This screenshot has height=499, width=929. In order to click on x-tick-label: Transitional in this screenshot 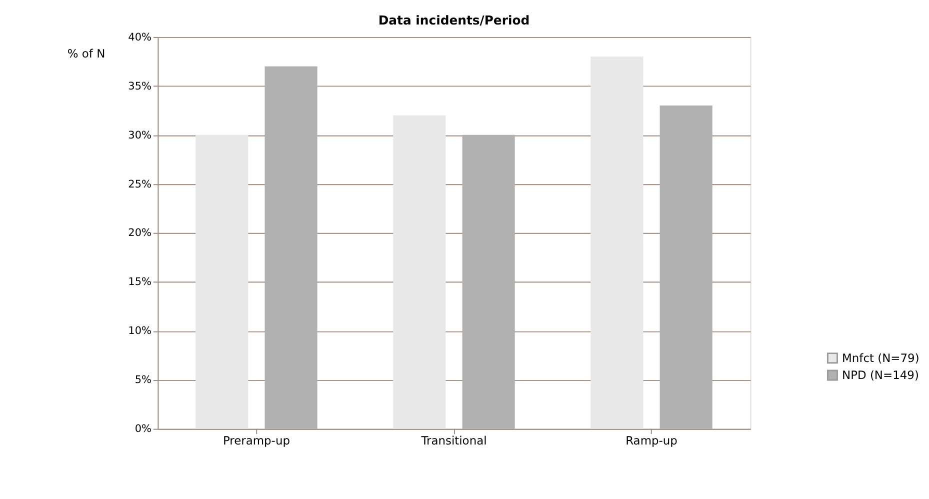, I will do `click(453, 441)`.